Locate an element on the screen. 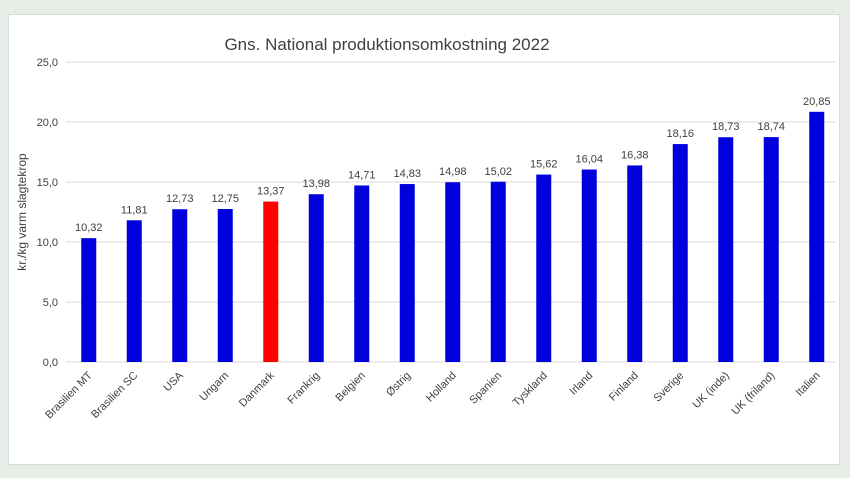  x-tick-label: UK (friland) is located at coordinates (754, 394).